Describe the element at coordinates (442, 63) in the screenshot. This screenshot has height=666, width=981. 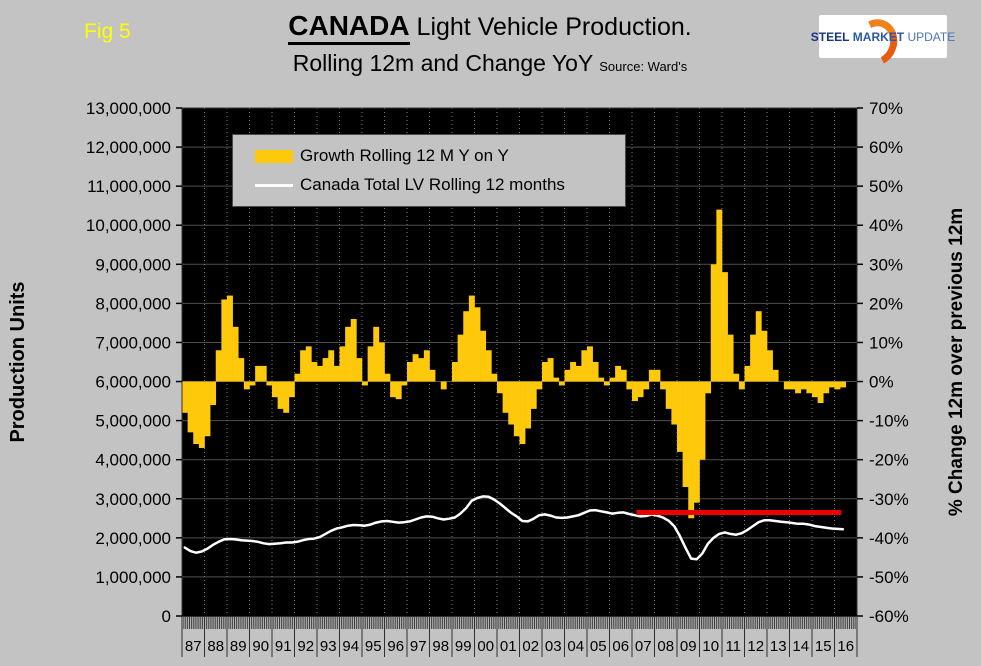
I see `chart-subtitle-text: Rolling 12m and Change YoY` at that location.